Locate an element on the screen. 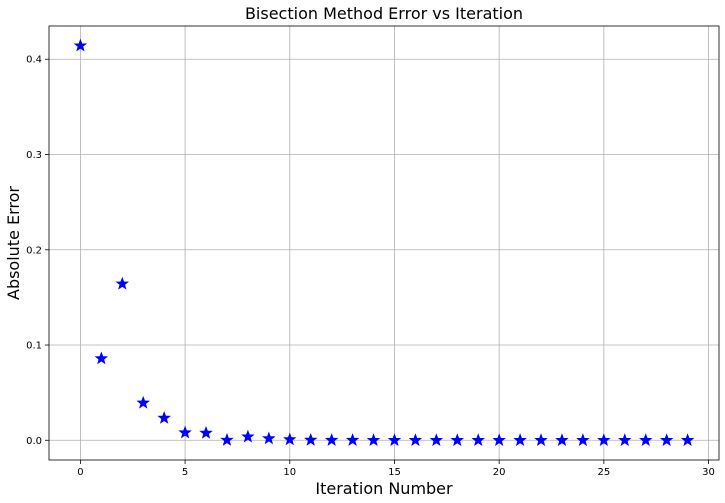 The image size is (725, 503). y-tick-label: 0.0 is located at coordinates (34, 441).